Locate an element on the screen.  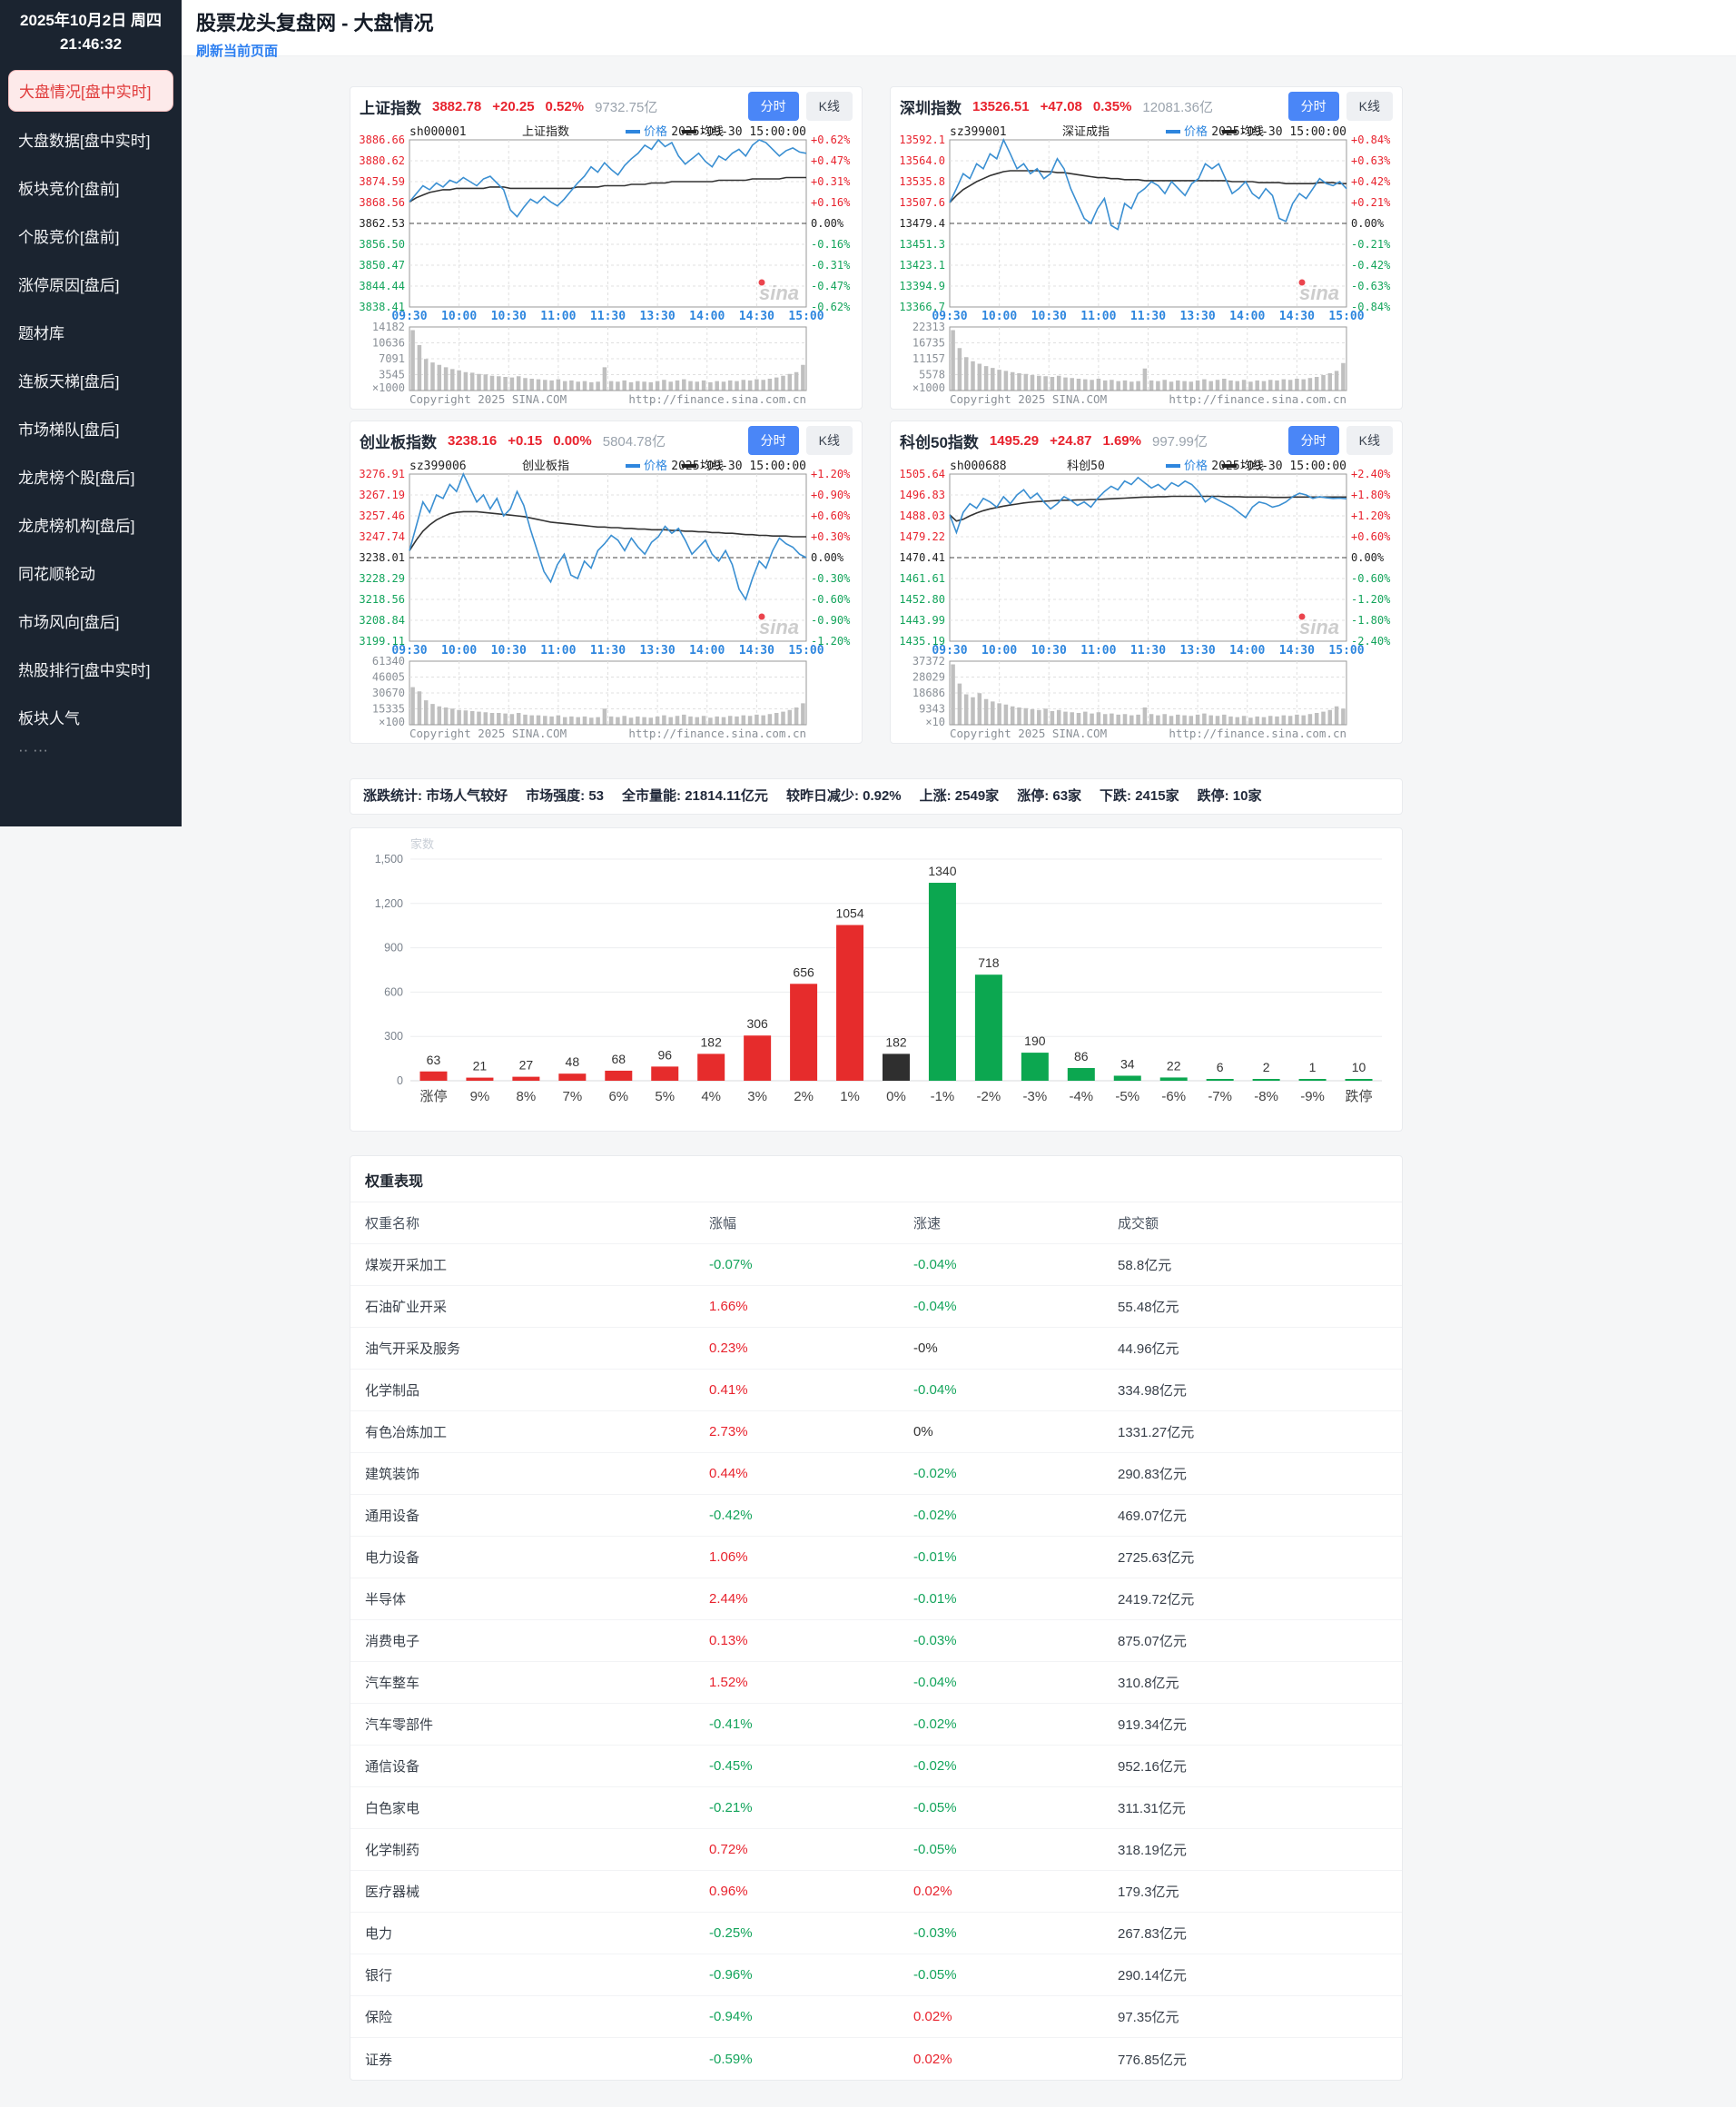
svg-text: 3199.11 is located at coordinates (382, 641).